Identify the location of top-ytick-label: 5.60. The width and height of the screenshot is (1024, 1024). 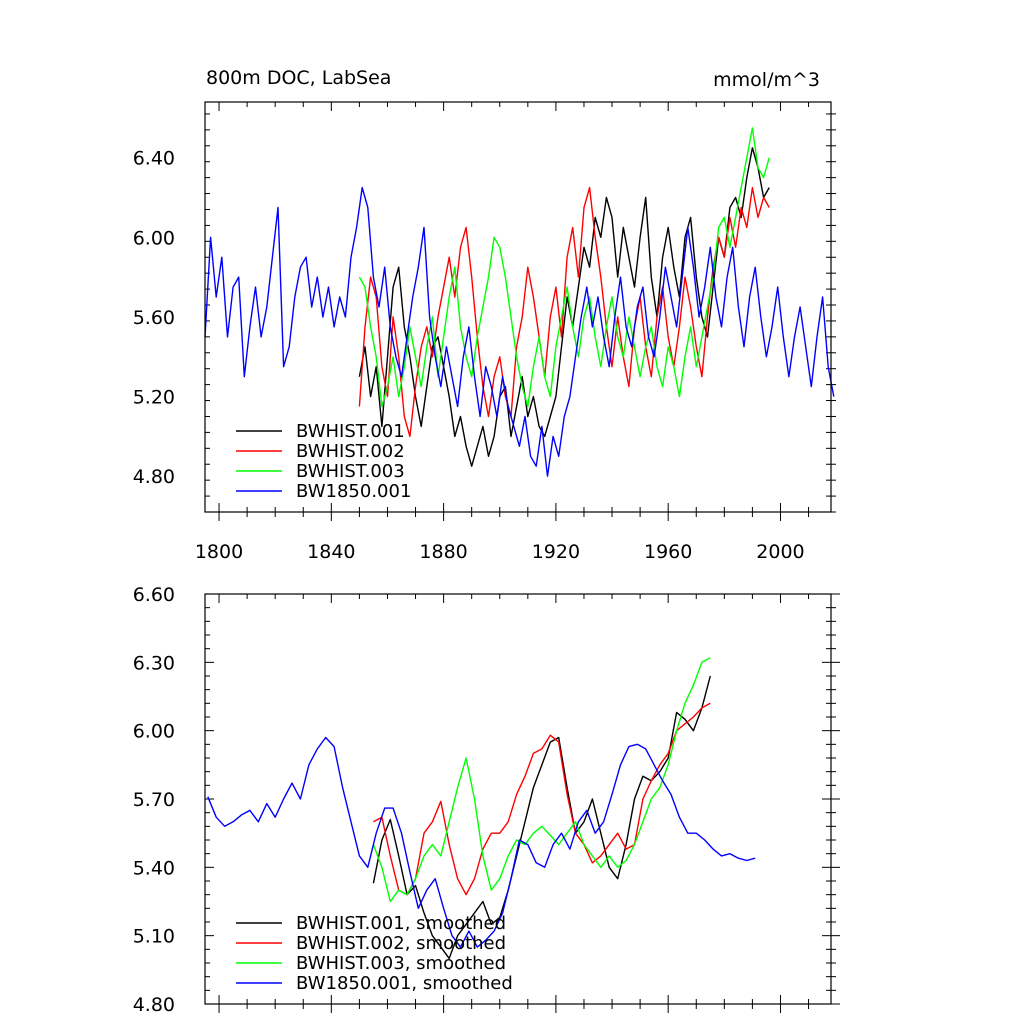
(154, 318).